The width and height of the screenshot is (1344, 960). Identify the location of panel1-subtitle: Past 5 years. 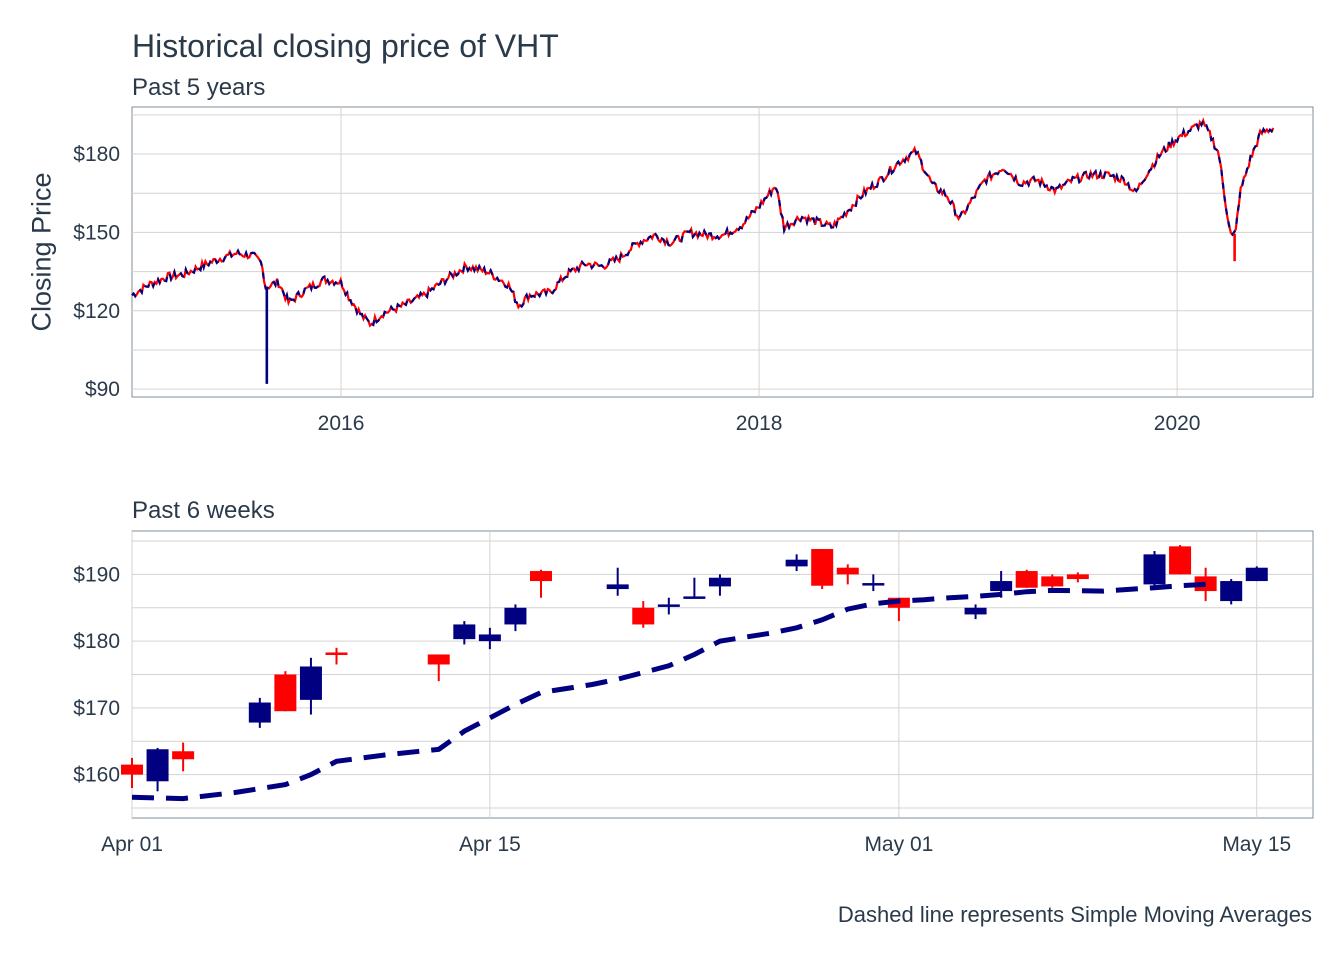
(199, 87).